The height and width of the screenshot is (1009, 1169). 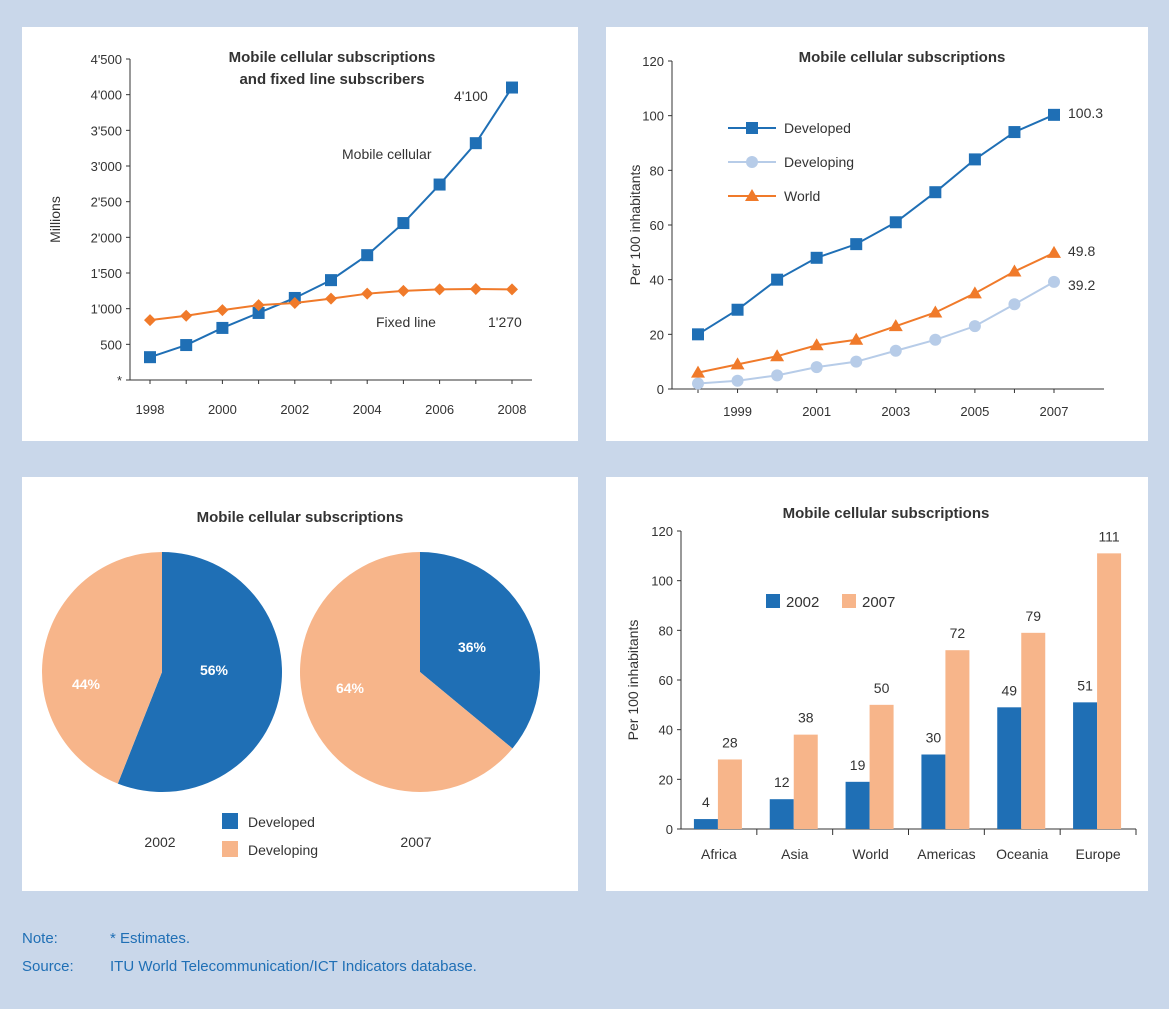 I want to click on bar-value-asia-2002: 12, so click(x=782, y=782).